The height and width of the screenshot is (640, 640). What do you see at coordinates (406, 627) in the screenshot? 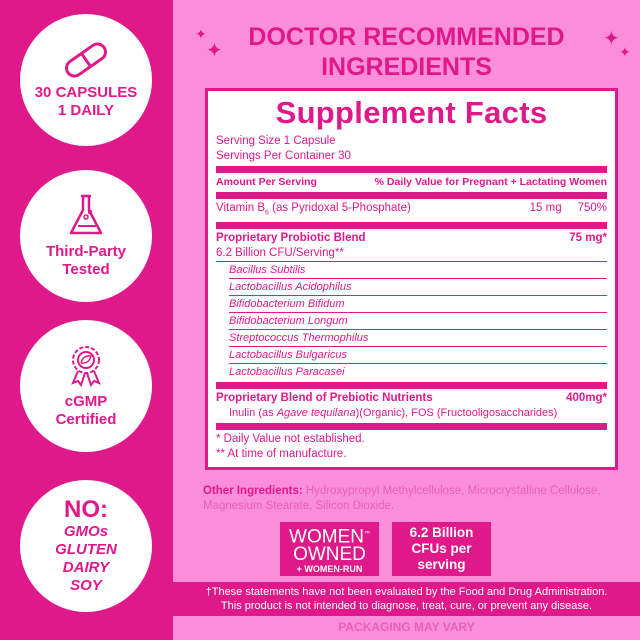
I see `packaging-note: PACKAGING MAY VARY` at bounding box center [406, 627].